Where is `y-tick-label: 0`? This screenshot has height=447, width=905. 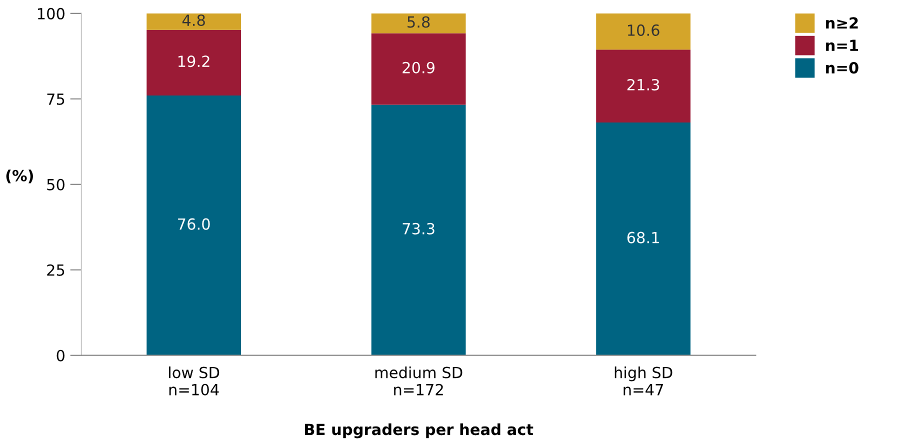
y-tick-label: 0 is located at coordinates (60, 356).